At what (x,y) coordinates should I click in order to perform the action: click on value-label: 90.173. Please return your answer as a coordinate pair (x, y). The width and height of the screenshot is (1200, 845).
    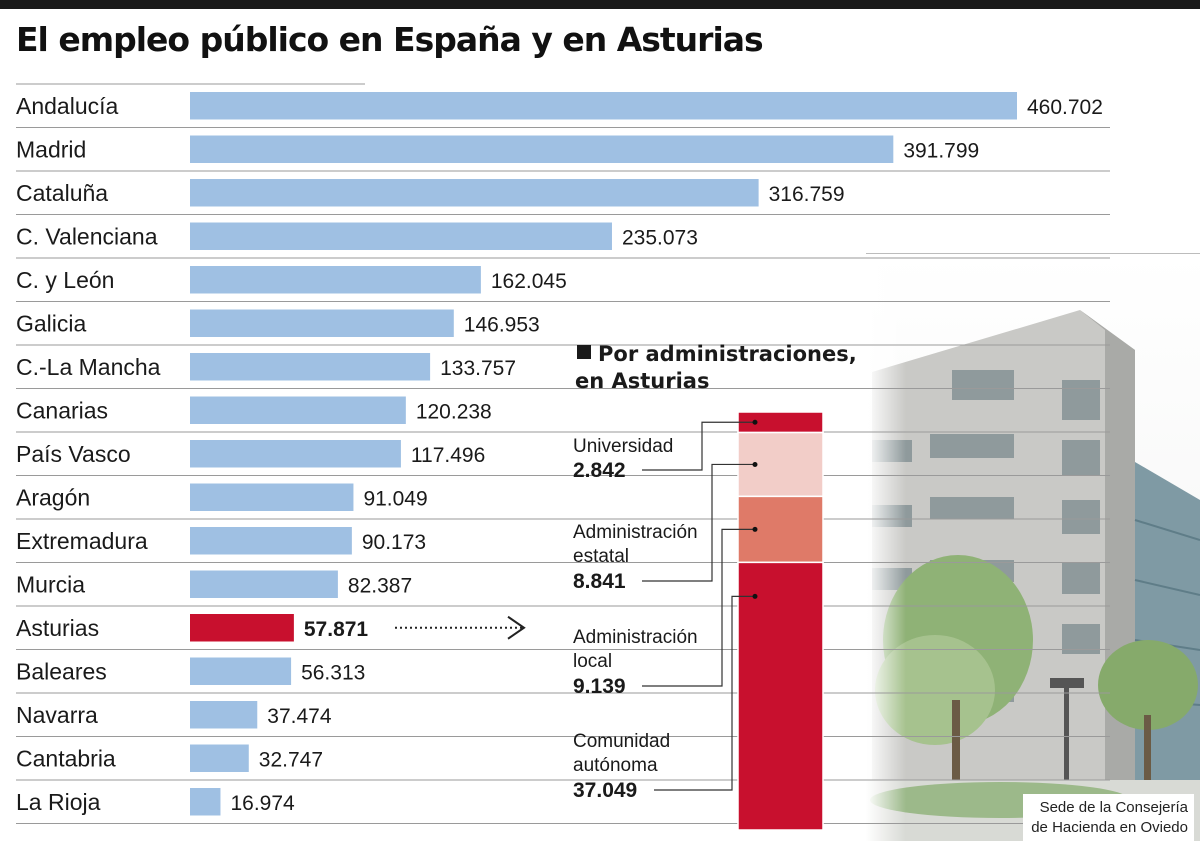
    Looking at the image, I should click on (394, 542).